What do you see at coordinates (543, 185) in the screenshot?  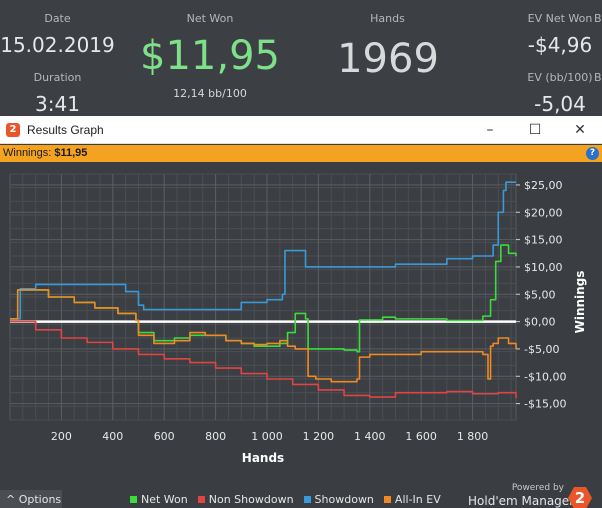 I see `y-tick-label: $25,00` at bounding box center [543, 185].